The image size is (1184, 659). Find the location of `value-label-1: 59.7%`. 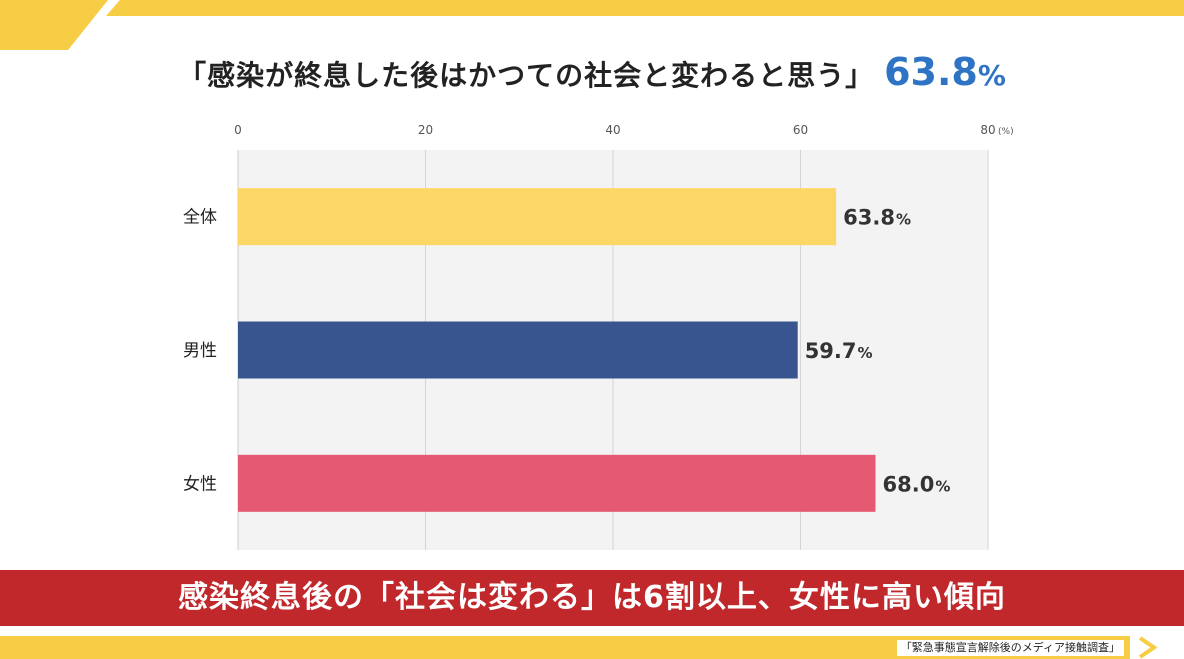

value-label-1: 59.7% is located at coordinates (839, 351).